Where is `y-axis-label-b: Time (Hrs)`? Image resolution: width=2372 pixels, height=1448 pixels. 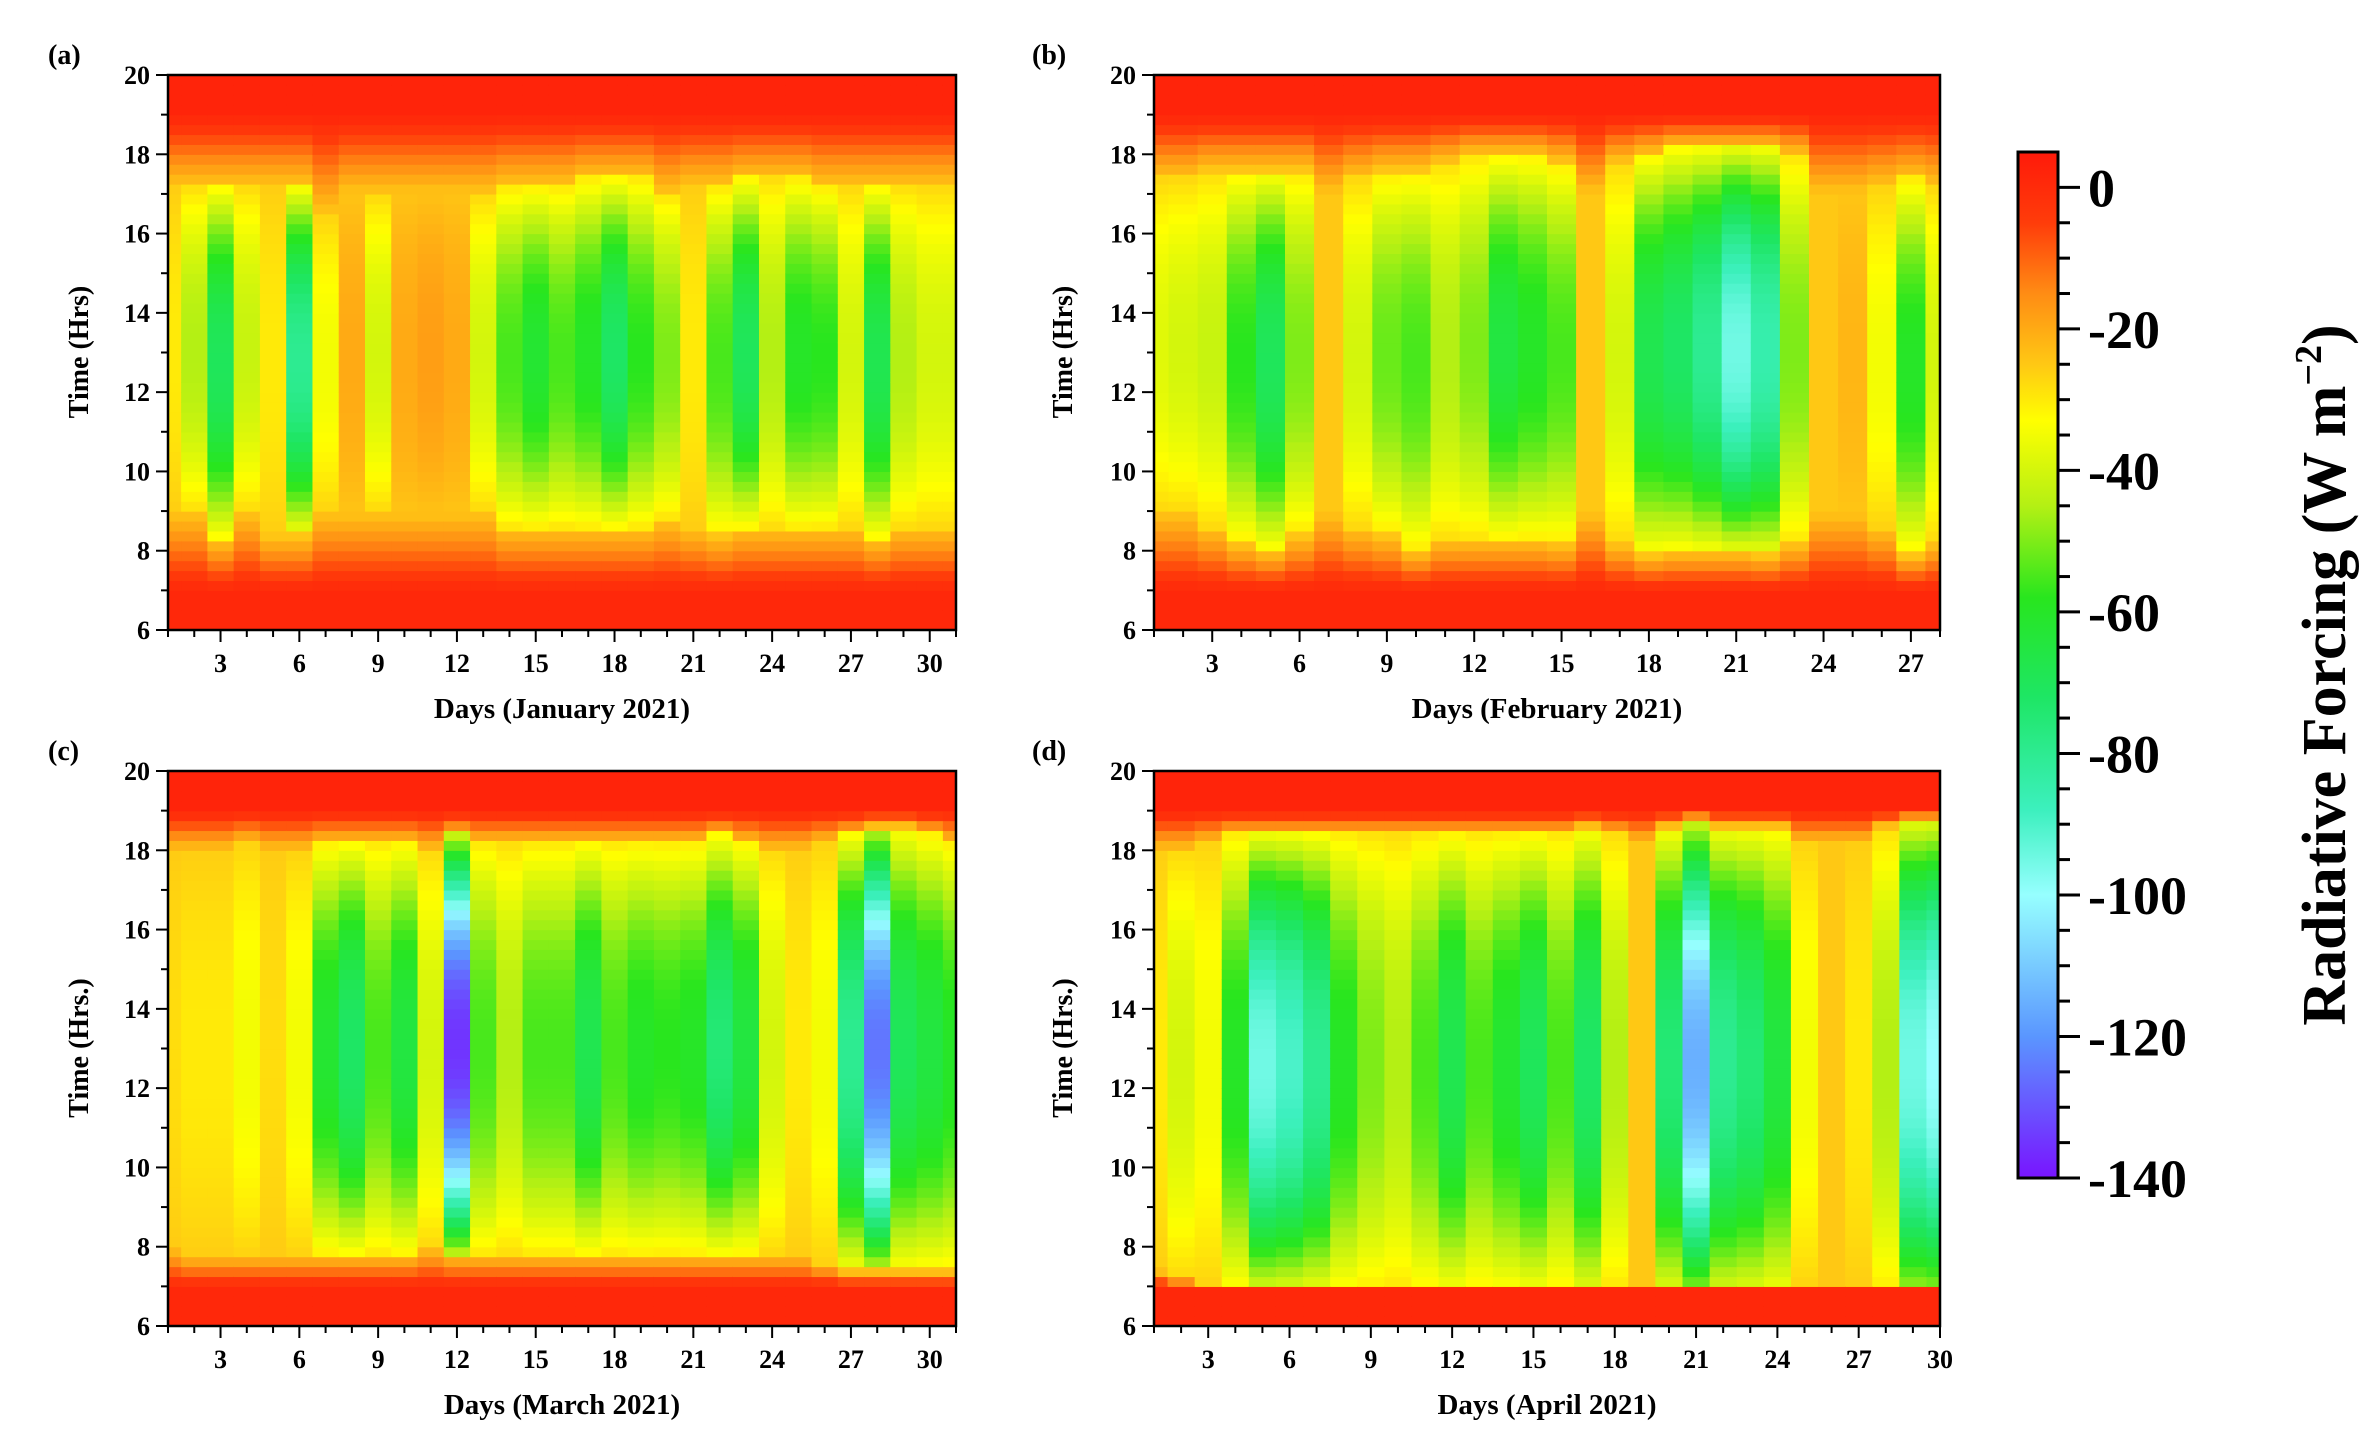 y-axis-label-b: Time (Hrs) is located at coordinates (1063, 352).